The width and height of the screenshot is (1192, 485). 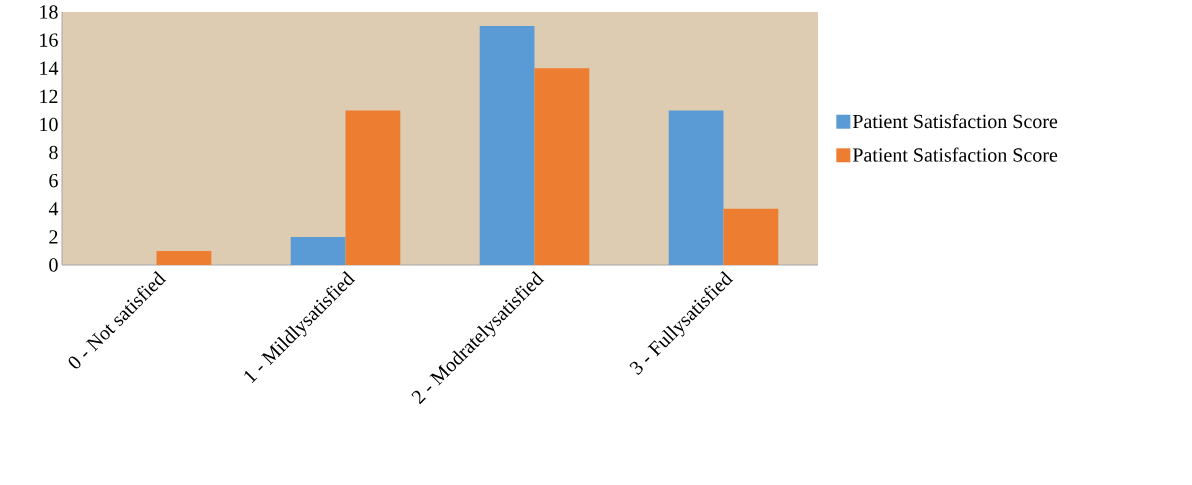 What do you see at coordinates (53, 209) in the screenshot?
I see `y-tick-label: 4` at bounding box center [53, 209].